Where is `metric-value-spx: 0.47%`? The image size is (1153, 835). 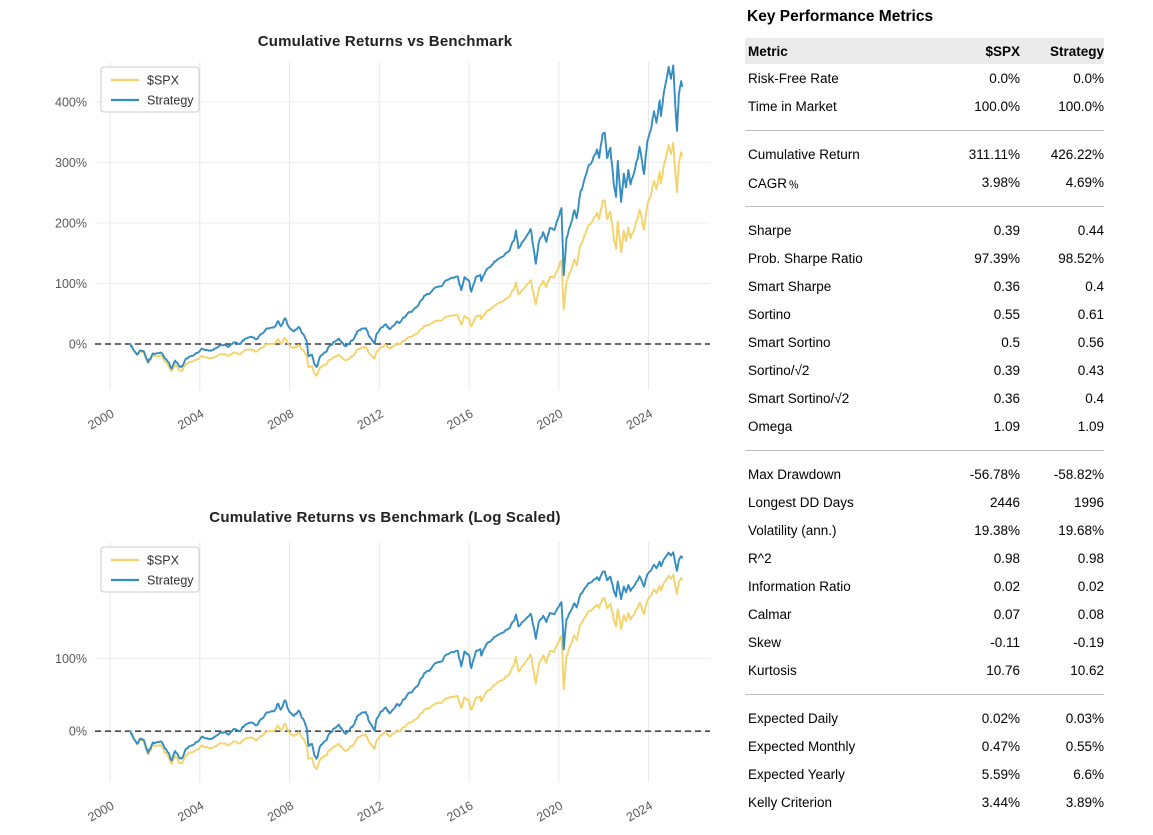
metric-value-spx: 0.47% is located at coordinates (1000, 746).